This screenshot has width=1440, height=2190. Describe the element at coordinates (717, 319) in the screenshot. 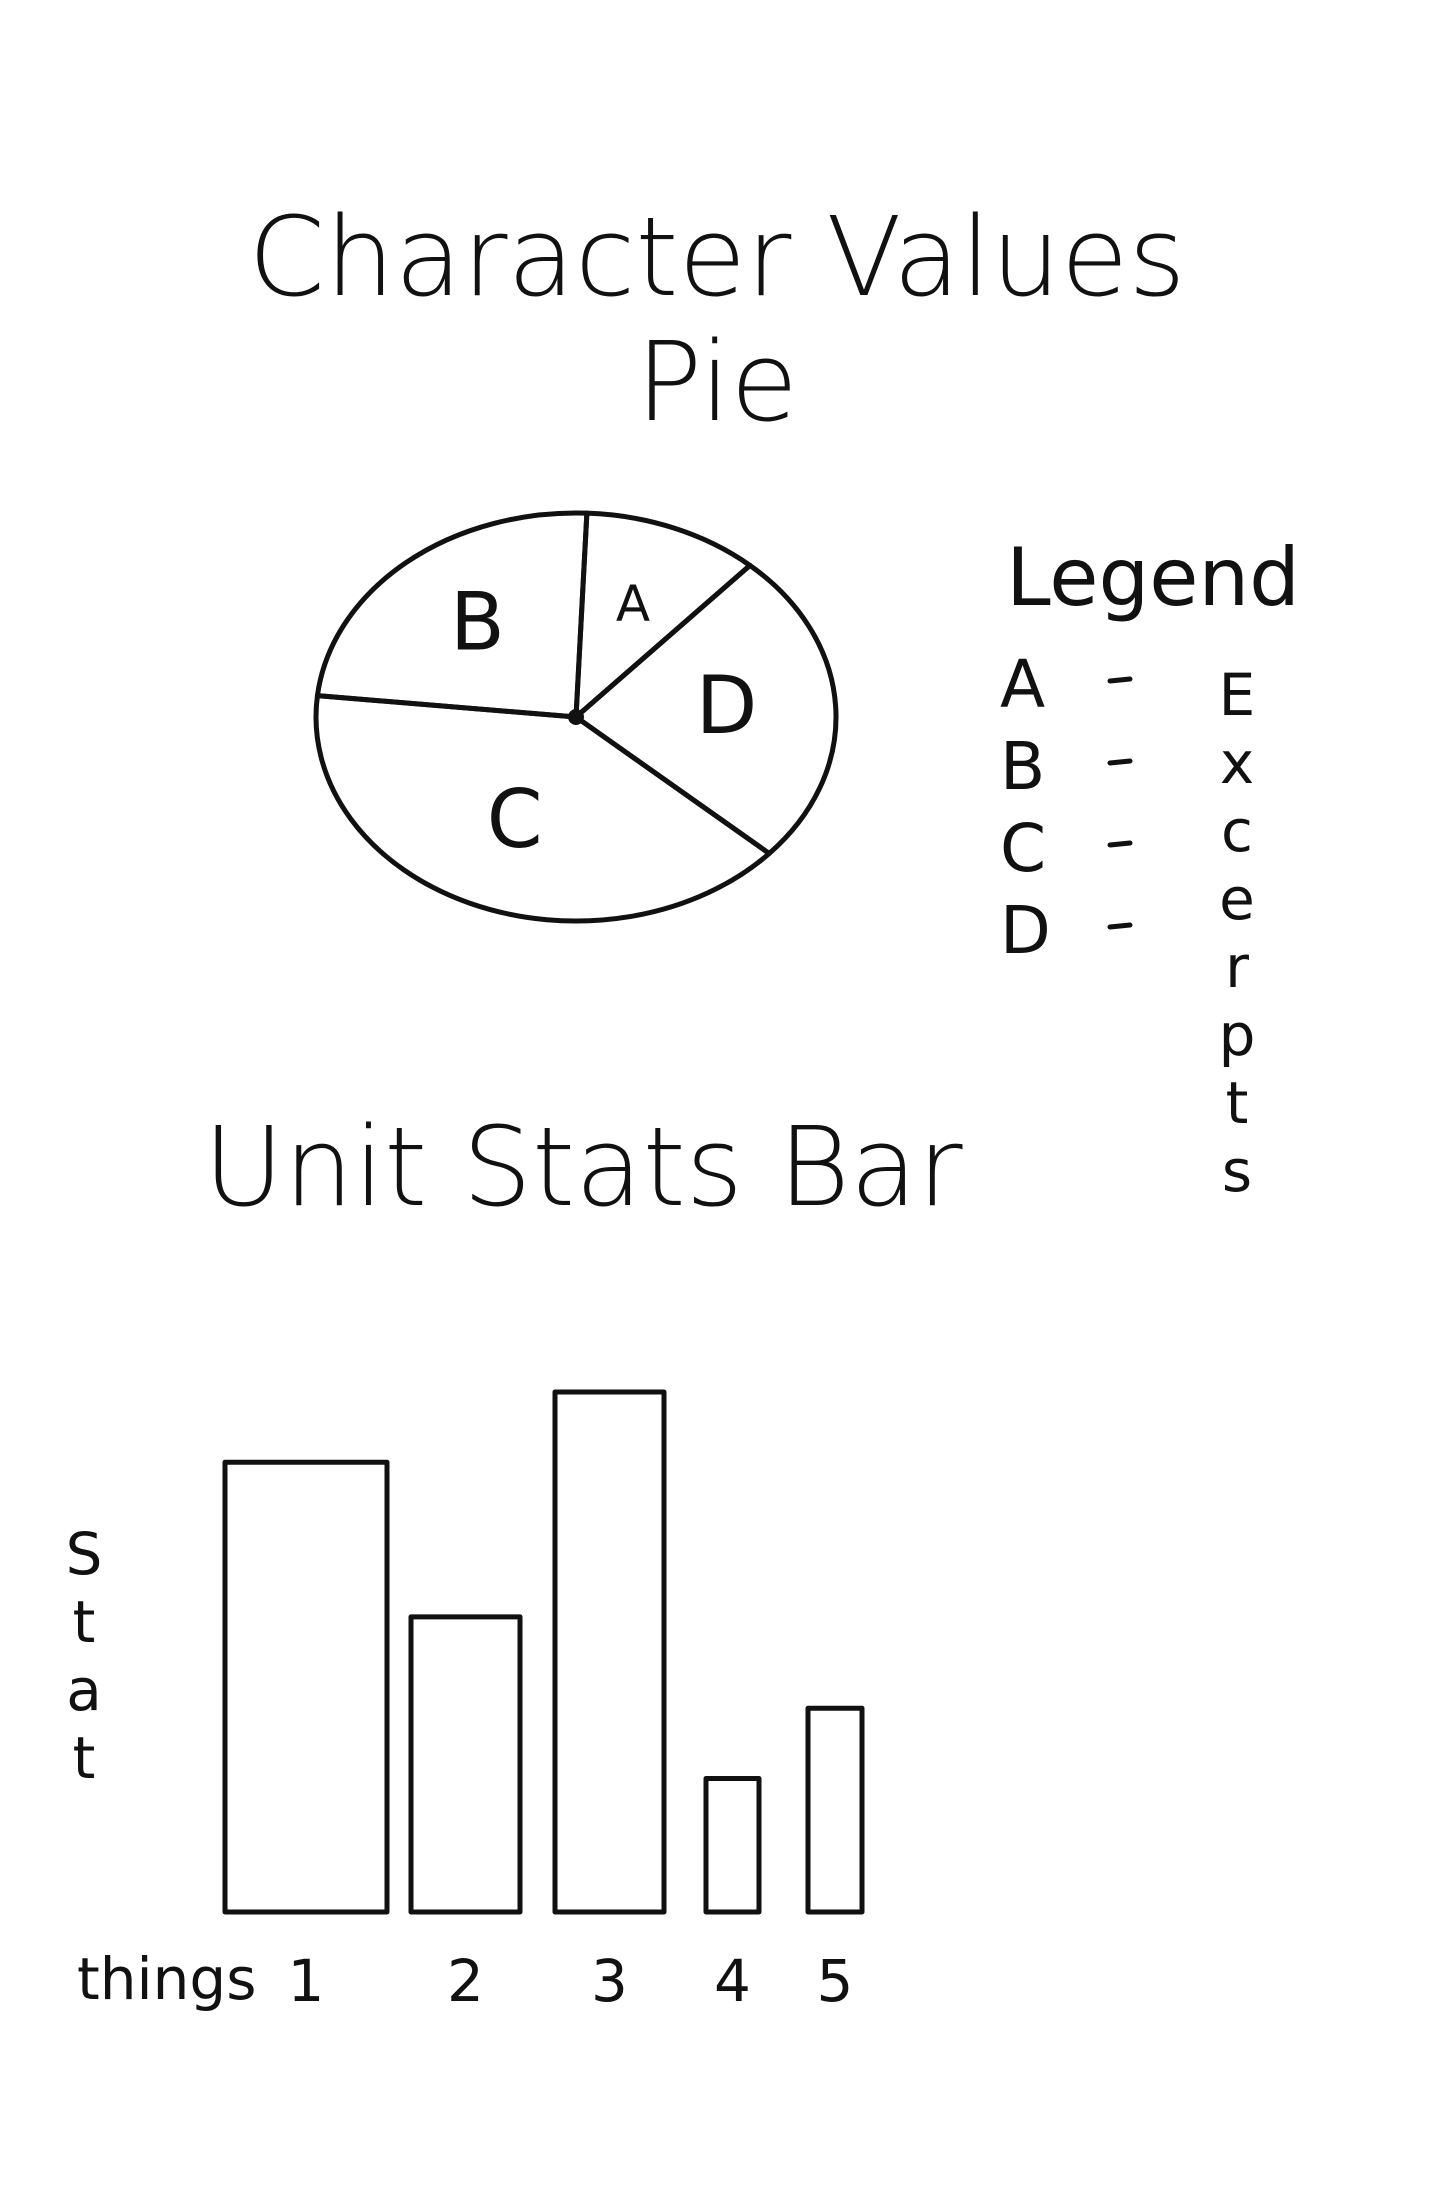

I see `pie-title: Character Values Pie` at that location.